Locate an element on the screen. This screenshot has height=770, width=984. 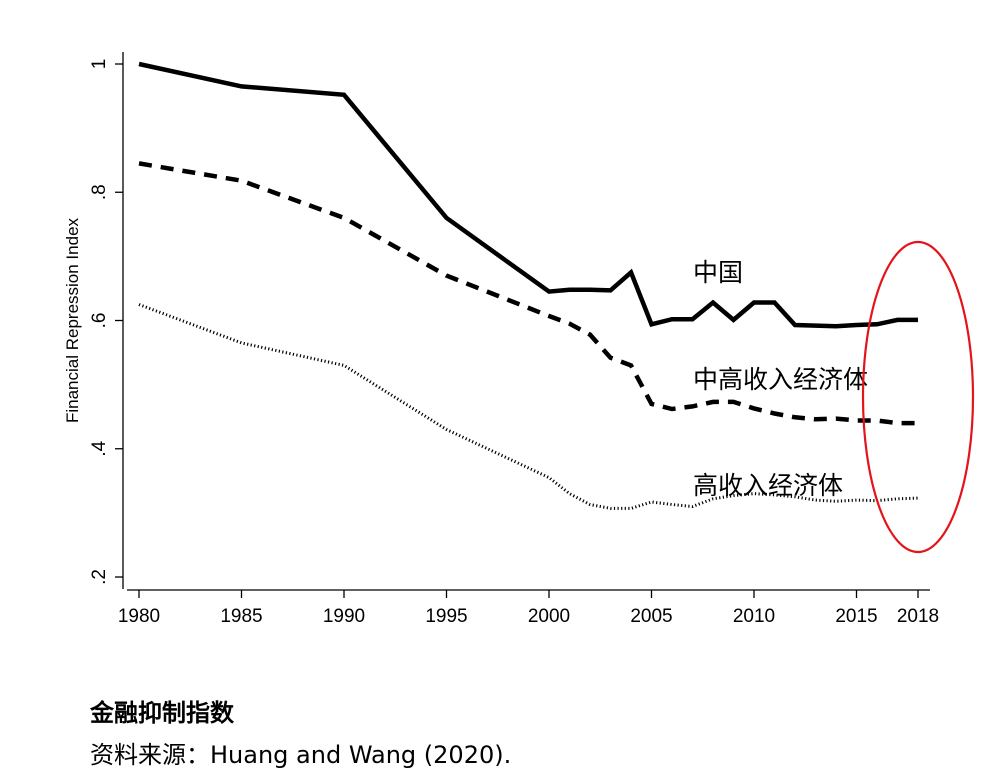
series-label-3: 高收入经济体 is located at coordinates (768, 485).